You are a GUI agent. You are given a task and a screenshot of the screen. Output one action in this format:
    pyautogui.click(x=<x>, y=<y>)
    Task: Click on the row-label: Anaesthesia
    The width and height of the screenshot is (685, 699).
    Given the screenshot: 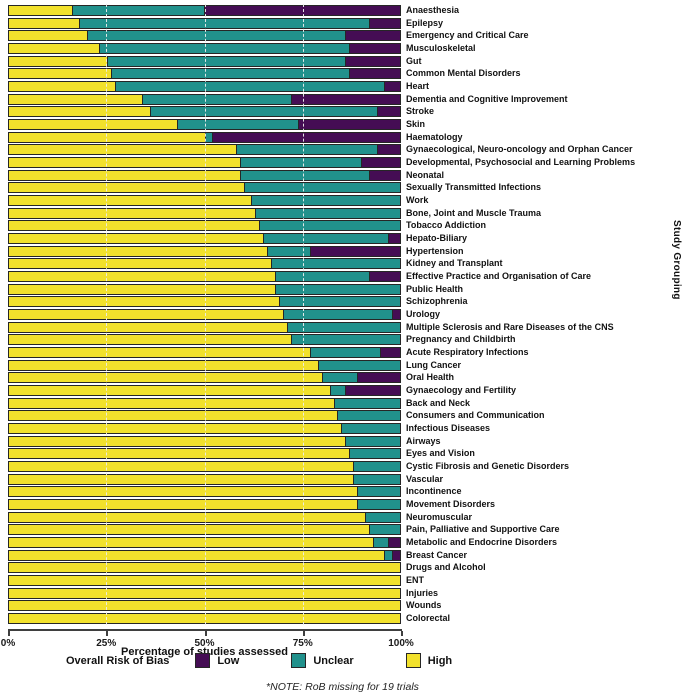 What is the action you would take?
    pyautogui.click(x=433, y=9)
    